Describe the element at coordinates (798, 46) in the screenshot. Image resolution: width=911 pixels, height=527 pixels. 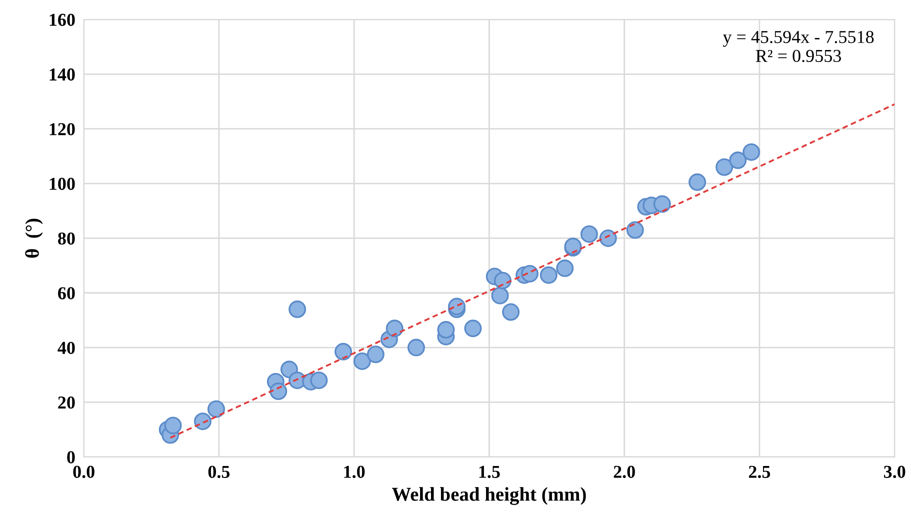
I see `annotation: y = 45.594x - 7.5518 R² = 0.9553` at that location.